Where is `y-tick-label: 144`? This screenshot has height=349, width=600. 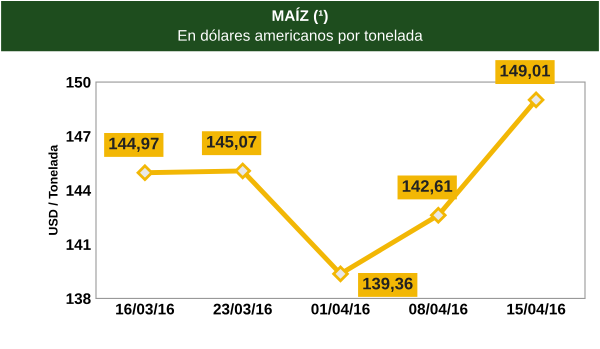
y-tick-label: 144 is located at coordinates (79, 190).